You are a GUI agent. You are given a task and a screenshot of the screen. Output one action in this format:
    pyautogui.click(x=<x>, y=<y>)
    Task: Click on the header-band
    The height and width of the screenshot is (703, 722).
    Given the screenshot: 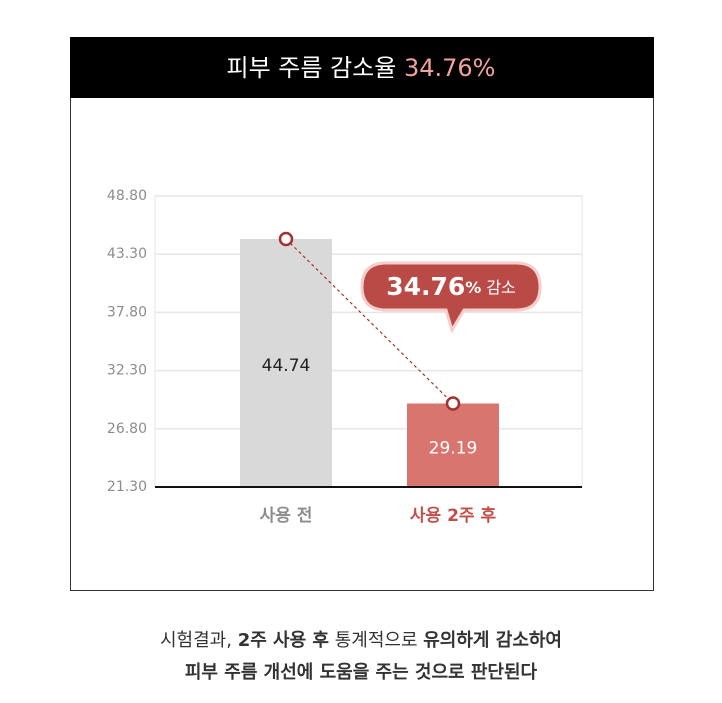 What is the action you would take?
    pyautogui.click(x=362, y=67)
    